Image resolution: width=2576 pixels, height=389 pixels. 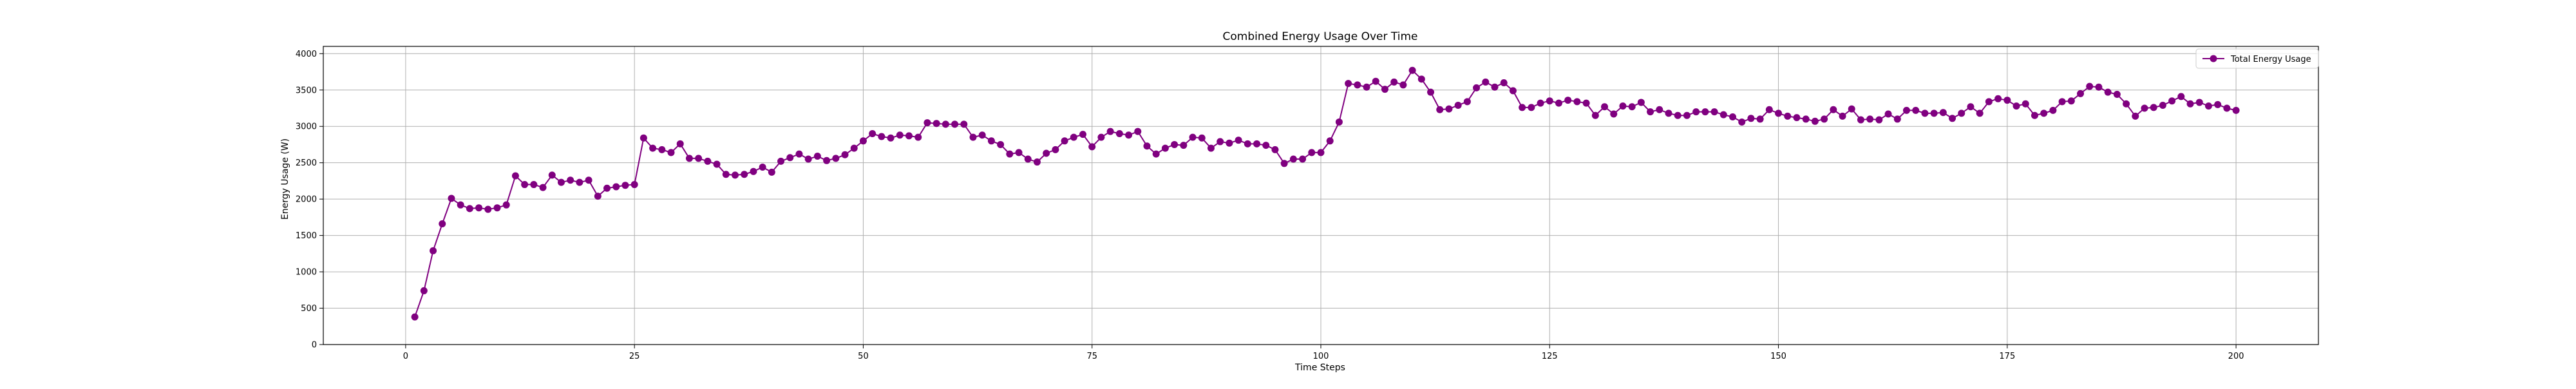 What do you see at coordinates (314, 346) in the screenshot?
I see `y-tick-label: 0` at bounding box center [314, 346].